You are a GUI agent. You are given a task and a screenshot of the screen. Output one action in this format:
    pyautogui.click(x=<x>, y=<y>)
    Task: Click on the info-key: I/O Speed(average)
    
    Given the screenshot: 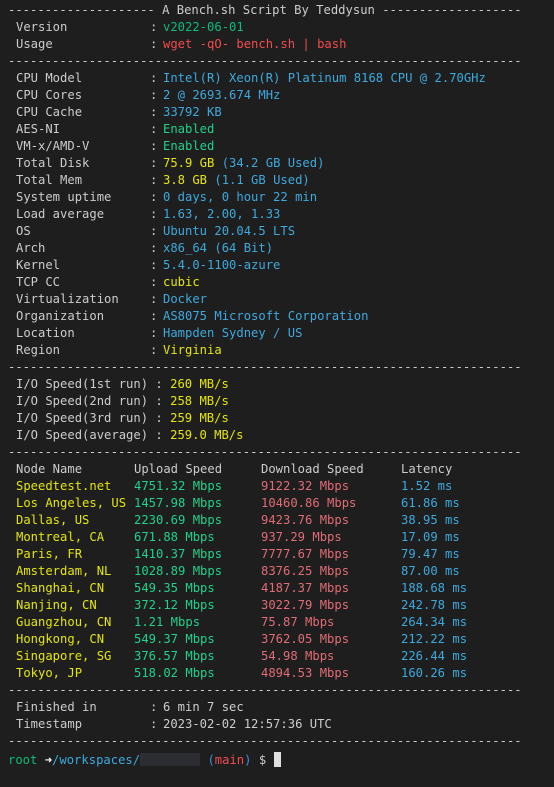 What is the action you would take?
    pyautogui.click(x=82, y=435)
    